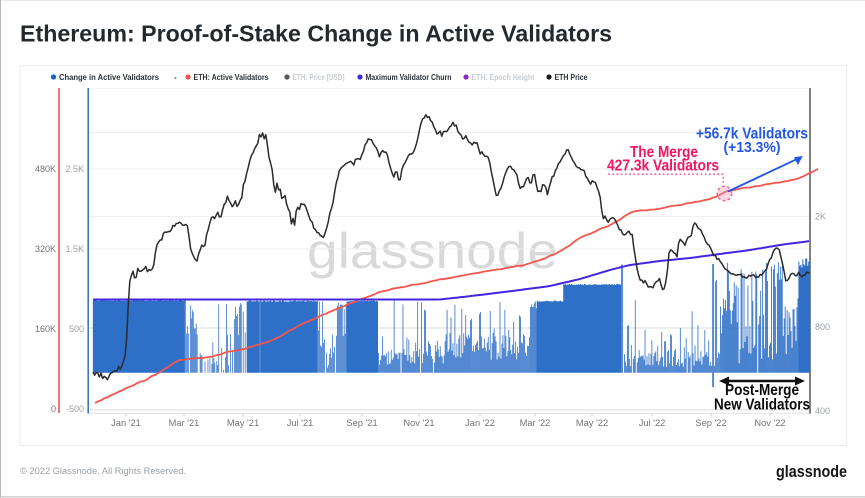 Image resolution: width=865 pixels, height=498 pixels. Describe the element at coordinates (103, 471) in the screenshot. I see `svg-text:© 2022 Glassnode. All Rights R: © 2022 Glassnode. All Rights Reserved.` at that location.